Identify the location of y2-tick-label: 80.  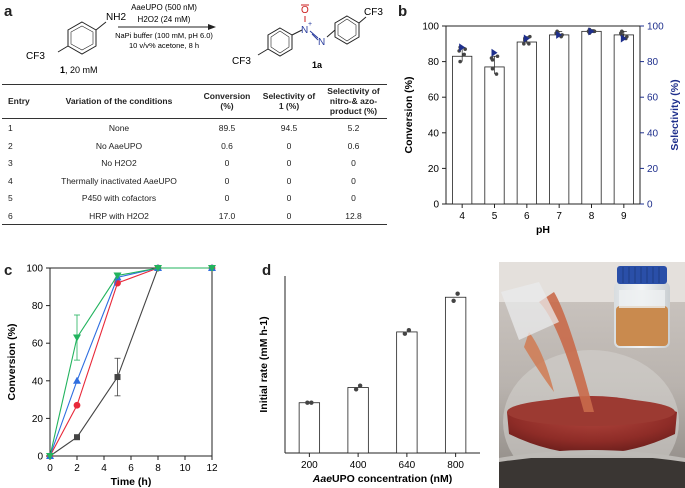
(653, 62).